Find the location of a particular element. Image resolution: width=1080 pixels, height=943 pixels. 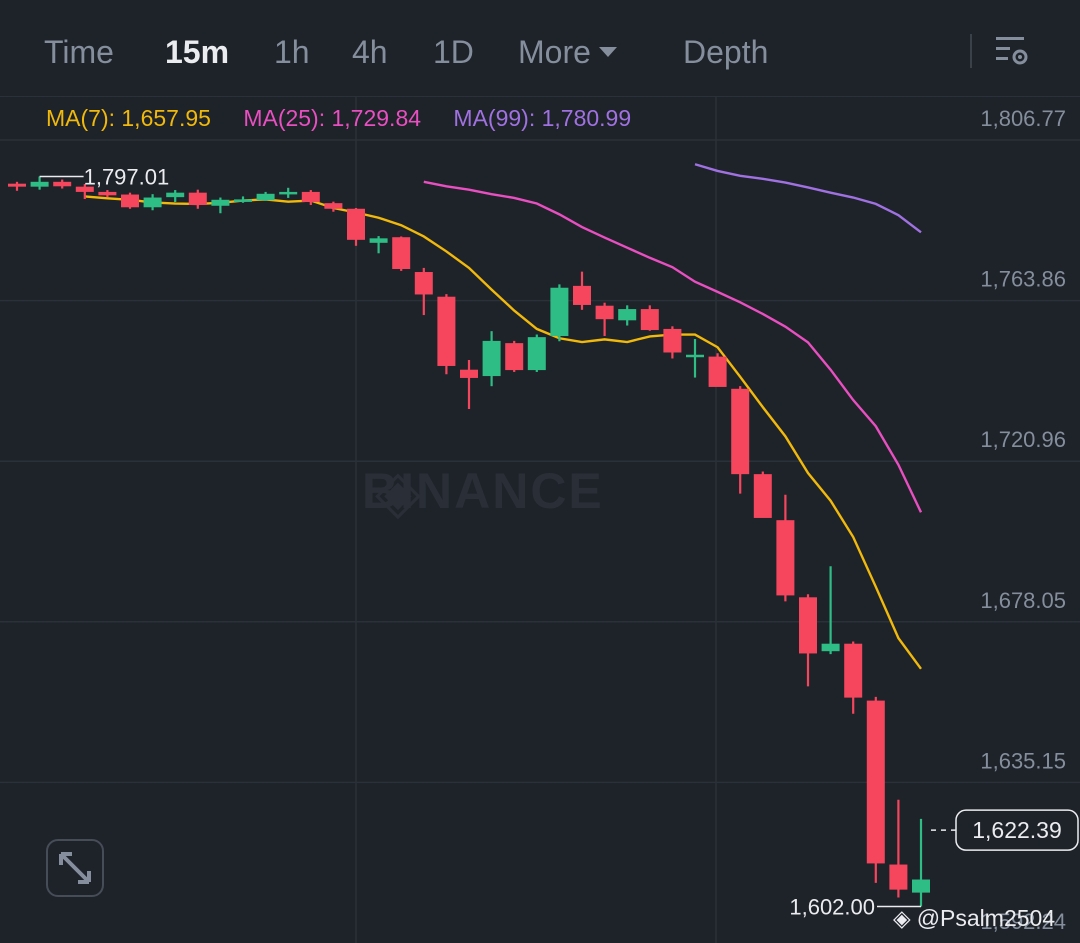

low-price-label: 1,602.00 is located at coordinates (832, 906).